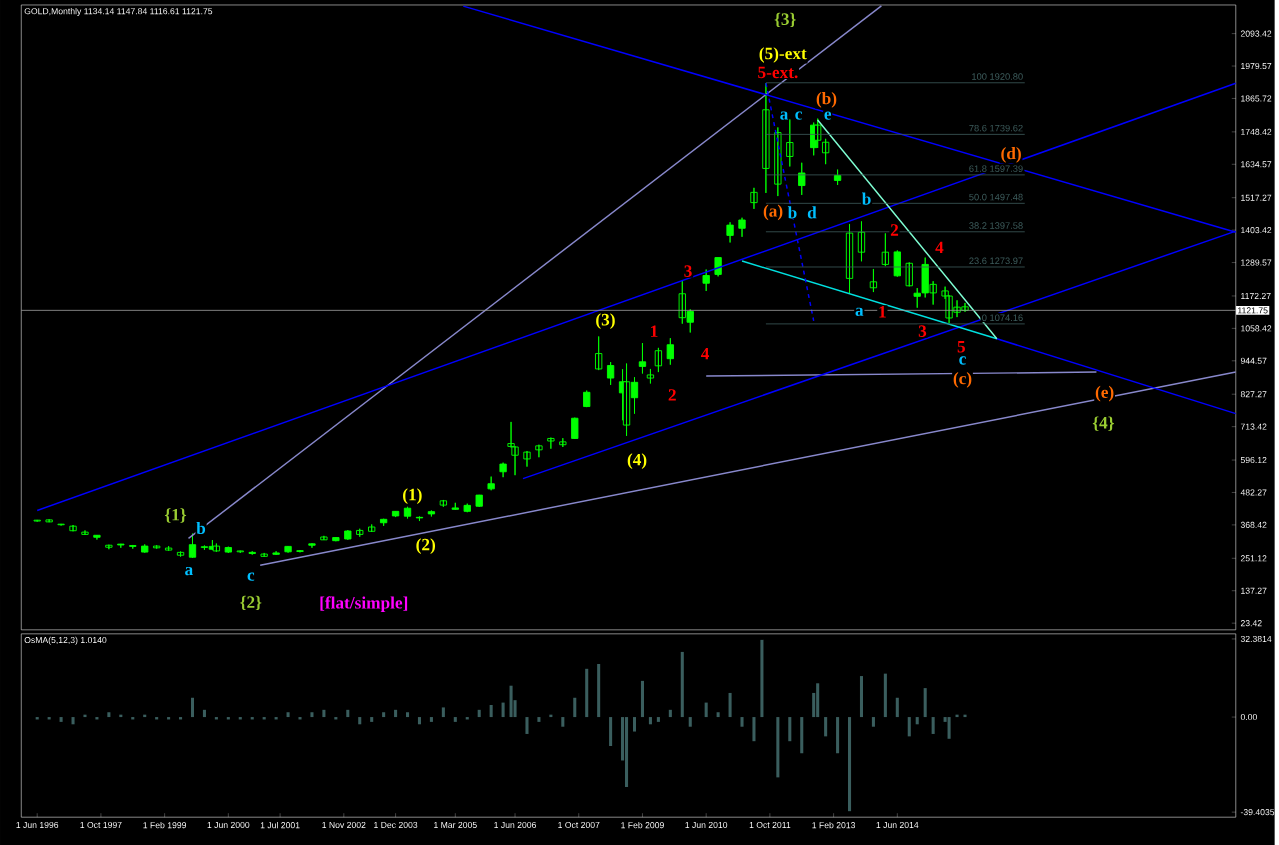 The width and height of the screenshot is (1279, 845). I want to click on y-tick-label: 482.27, so click(1253, 492).